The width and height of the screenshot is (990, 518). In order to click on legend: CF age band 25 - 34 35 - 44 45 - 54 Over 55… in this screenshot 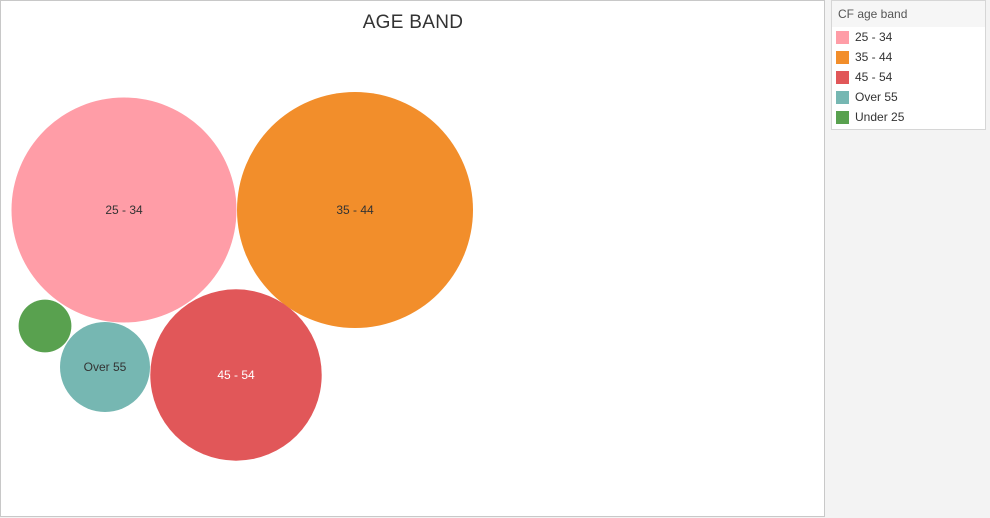, I will do `click(908, 65)`.